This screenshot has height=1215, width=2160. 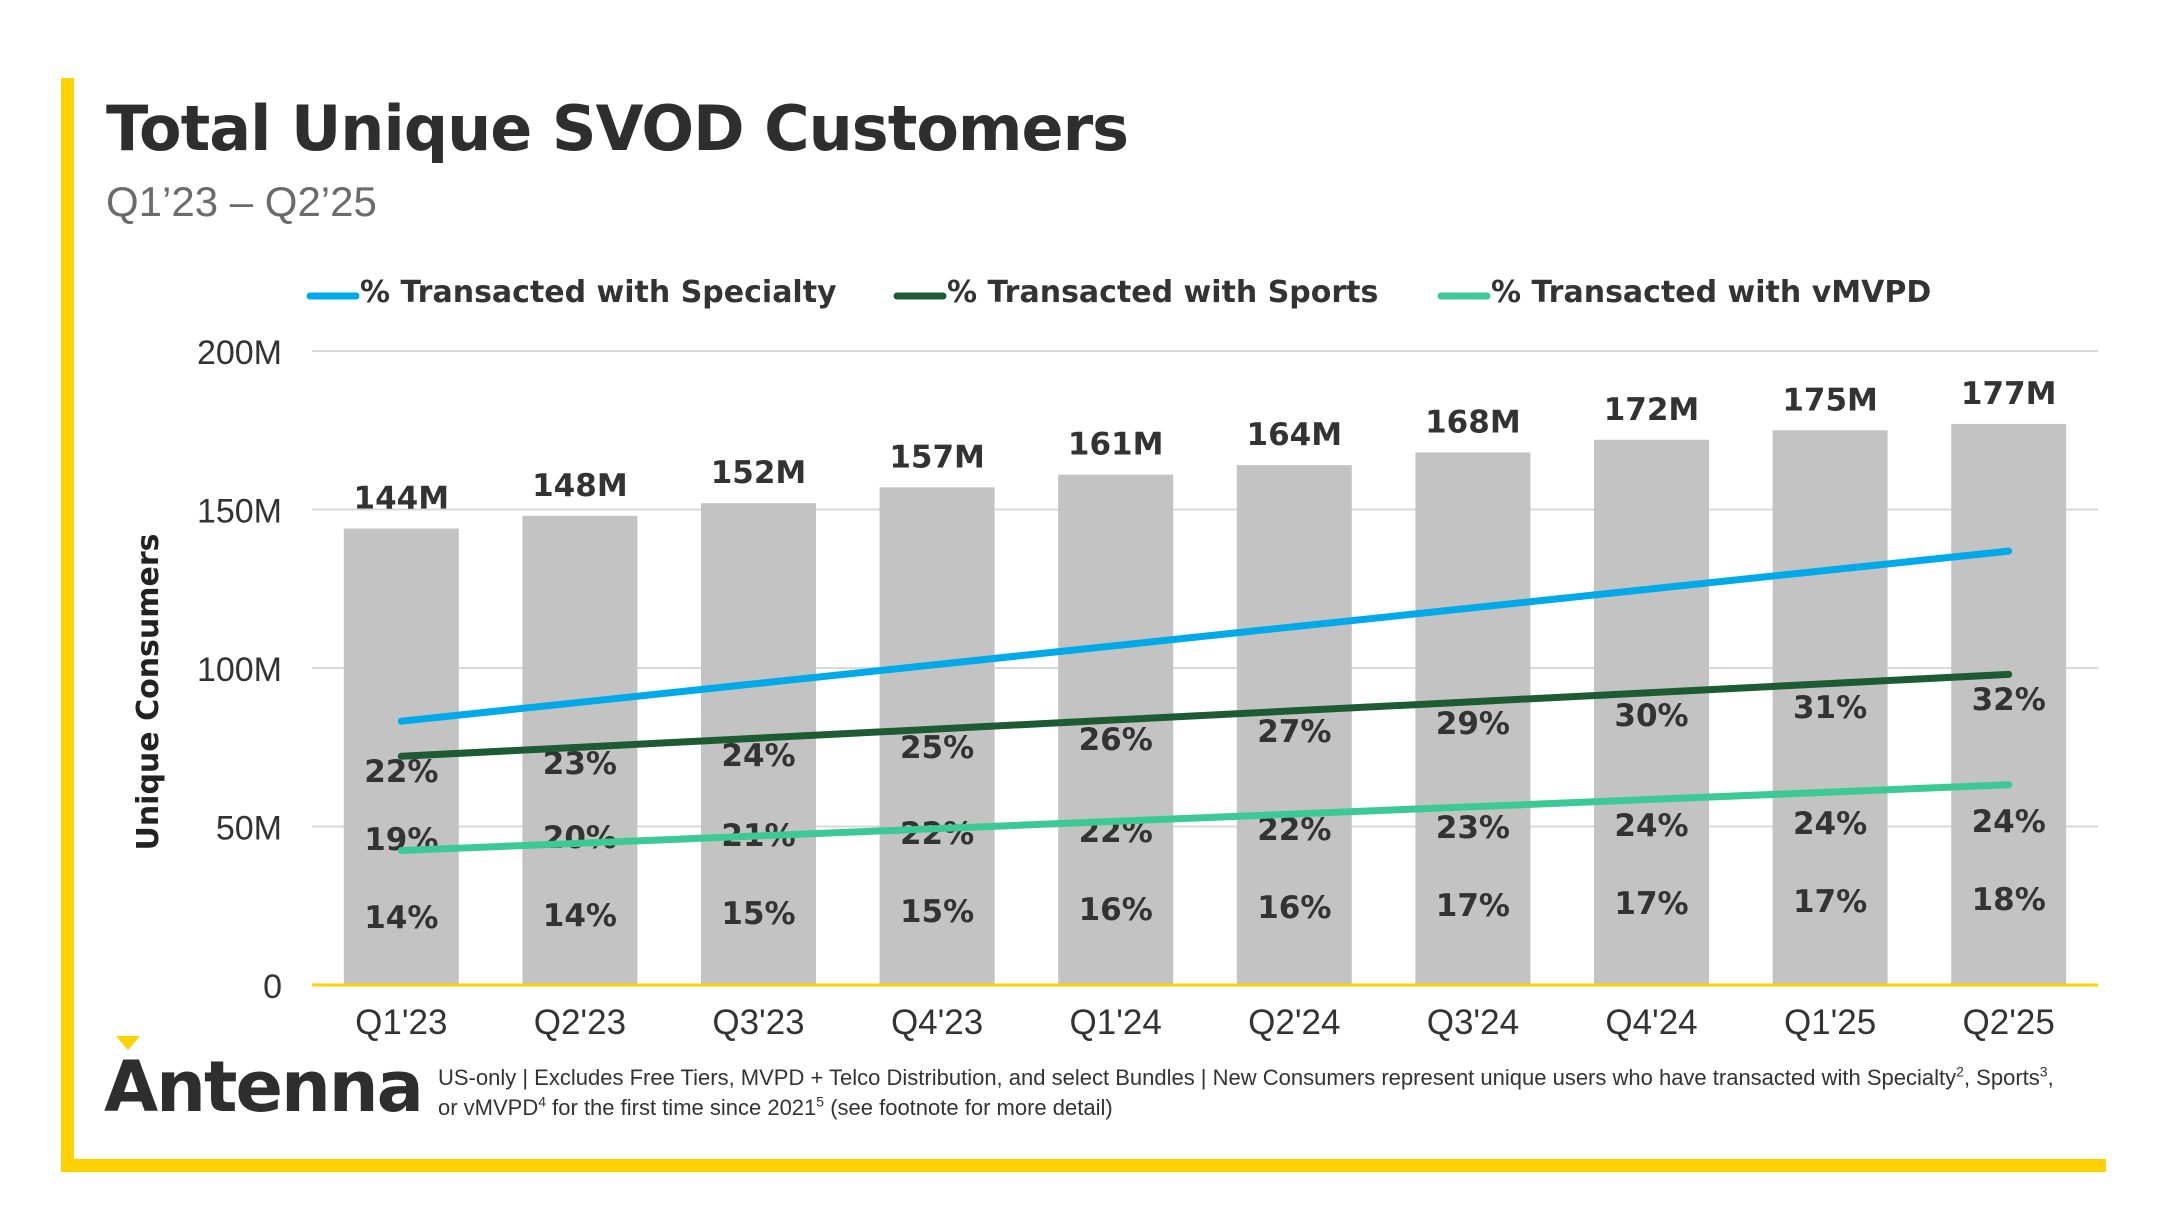 I want to click on bar-value-label: 177M, so click(x=2009, y=394).